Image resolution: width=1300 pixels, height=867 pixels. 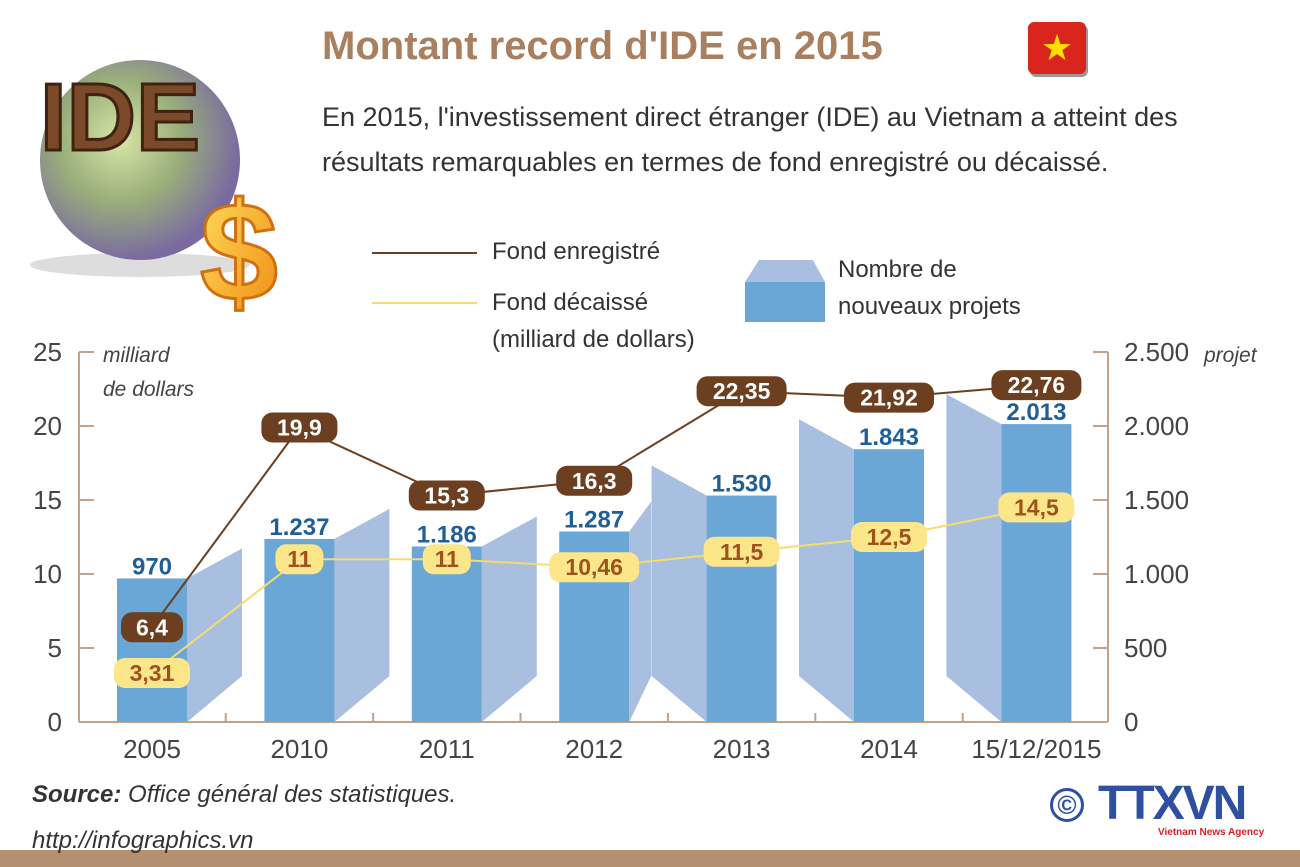 I want to click on ide-logo-text: IDE, so click(x=120, y=117).